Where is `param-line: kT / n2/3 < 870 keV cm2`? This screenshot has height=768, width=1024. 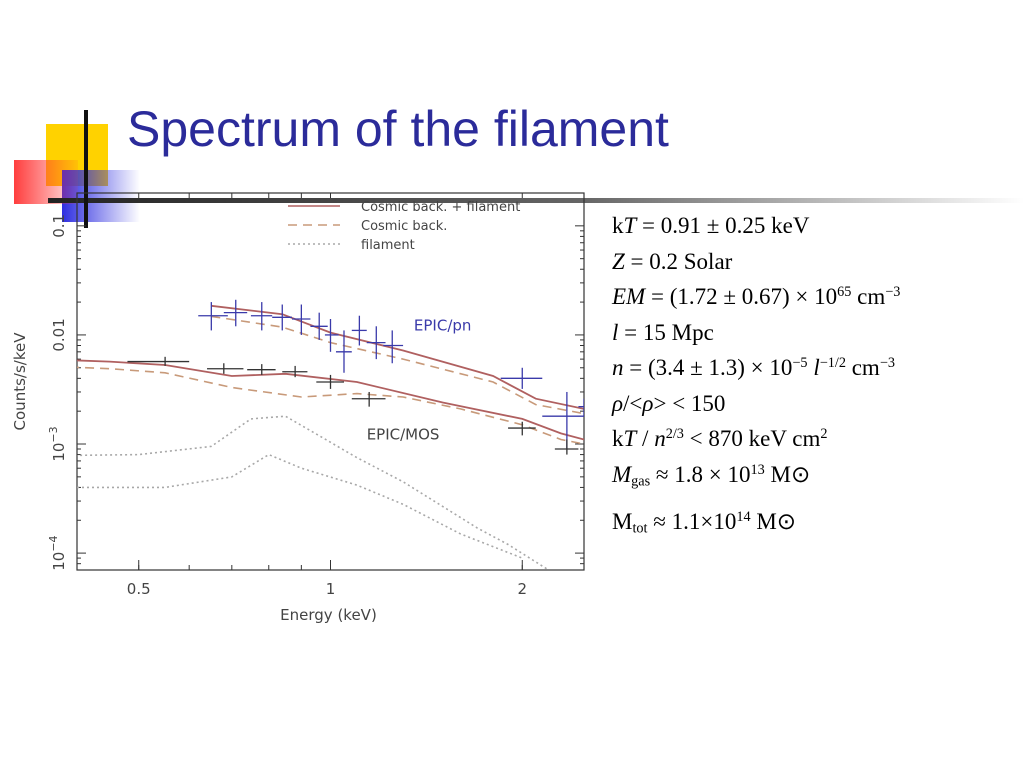 param-line: kT / n2/3 < 870 keV cm2 is located at coordinates (812, 439).